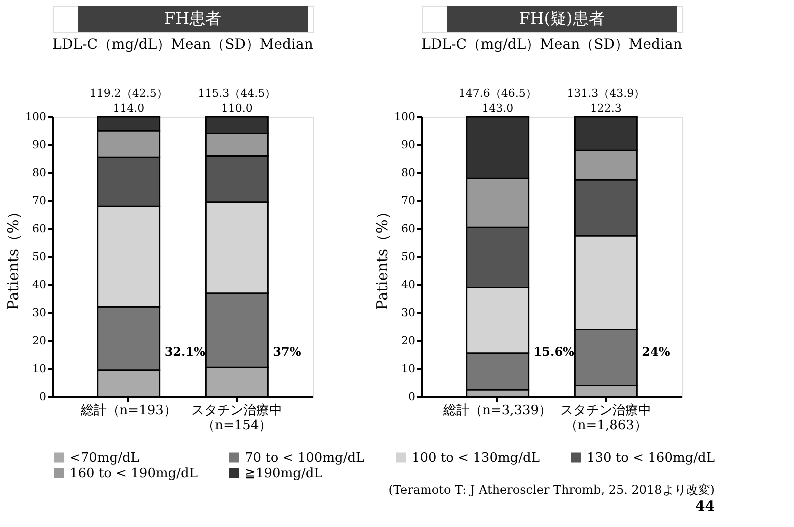  I want to click on legend-label: 70 to < 100mg/dL, so click(305, 458).